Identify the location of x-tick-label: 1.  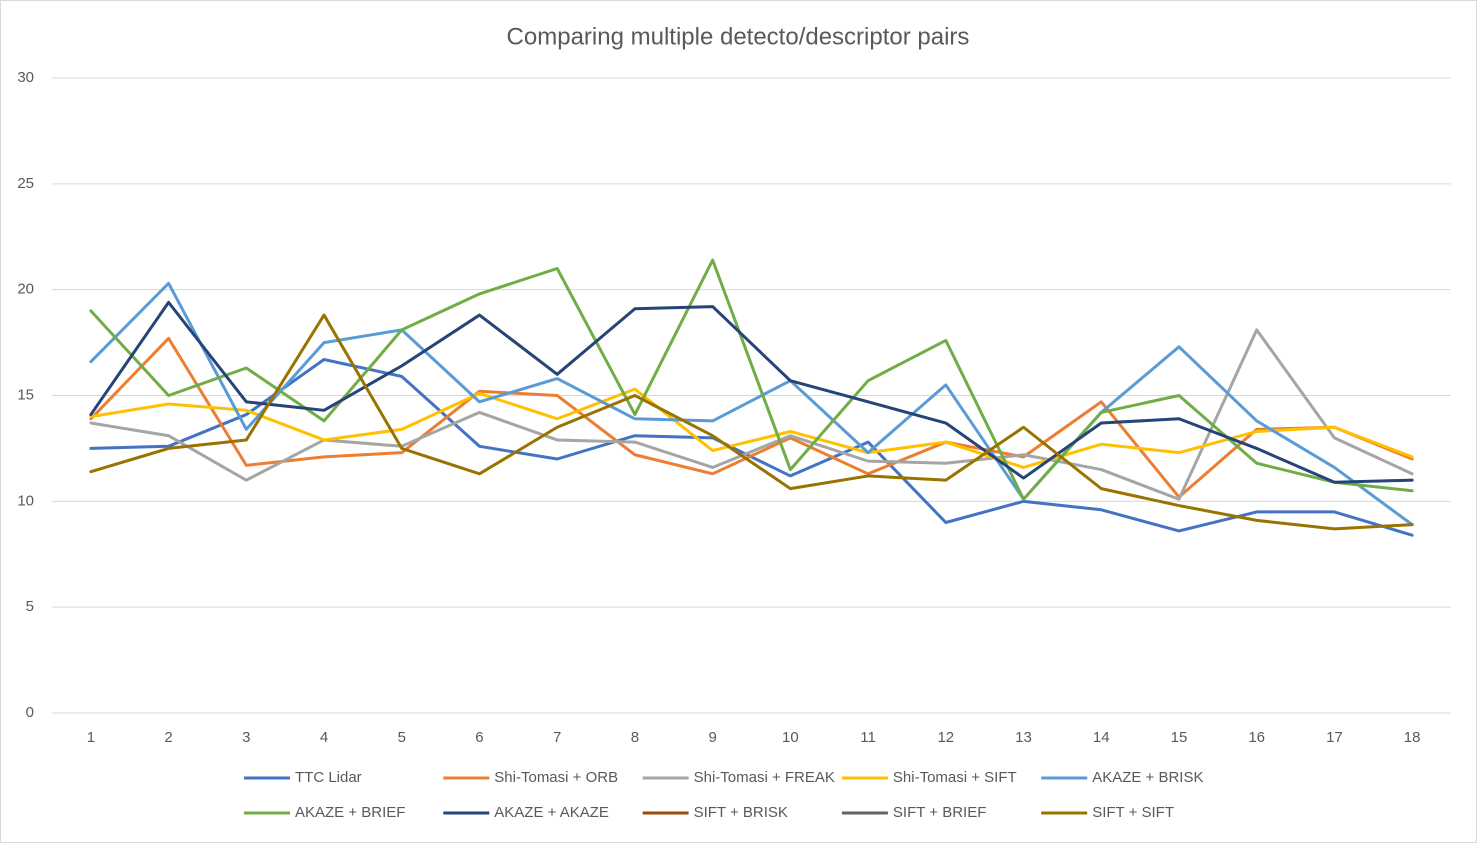
(91, 737).